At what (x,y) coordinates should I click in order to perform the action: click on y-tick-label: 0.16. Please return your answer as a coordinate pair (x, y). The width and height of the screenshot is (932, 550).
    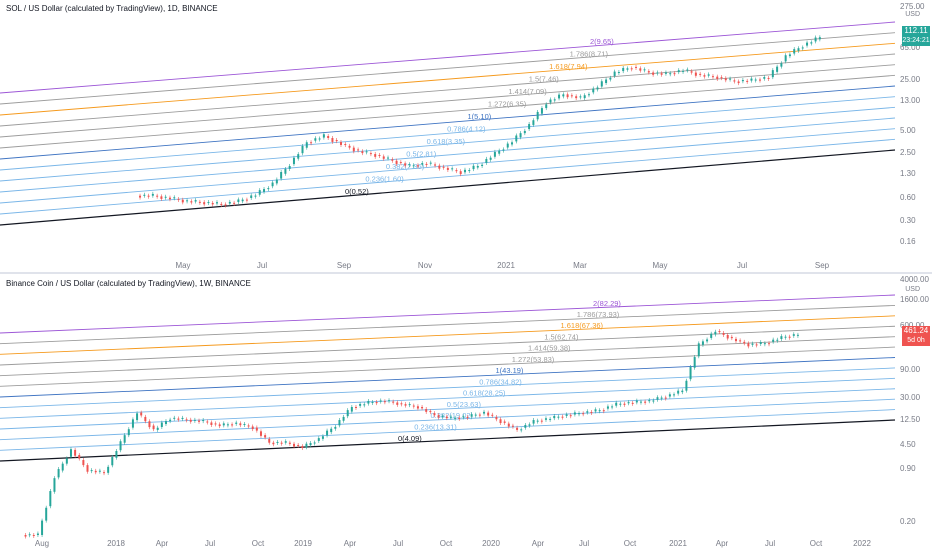
    Looking at the image, I should click on (908, 241).